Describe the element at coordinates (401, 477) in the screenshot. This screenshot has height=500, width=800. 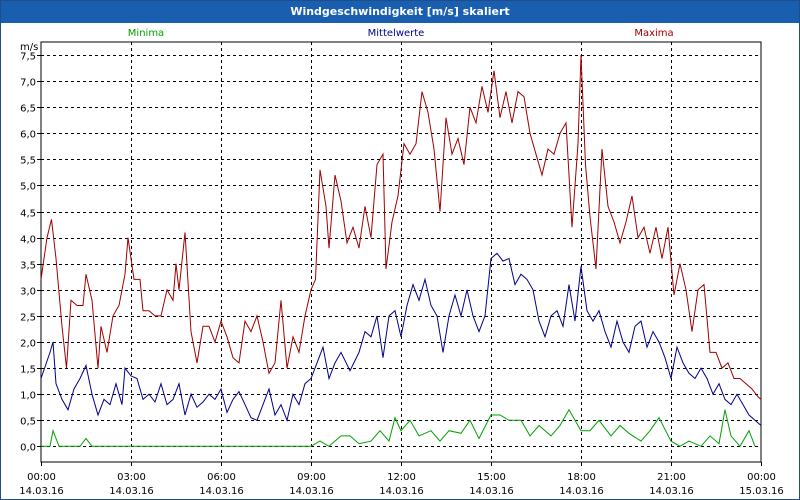
I see `x-tick-time-label: 12:00` at that location.